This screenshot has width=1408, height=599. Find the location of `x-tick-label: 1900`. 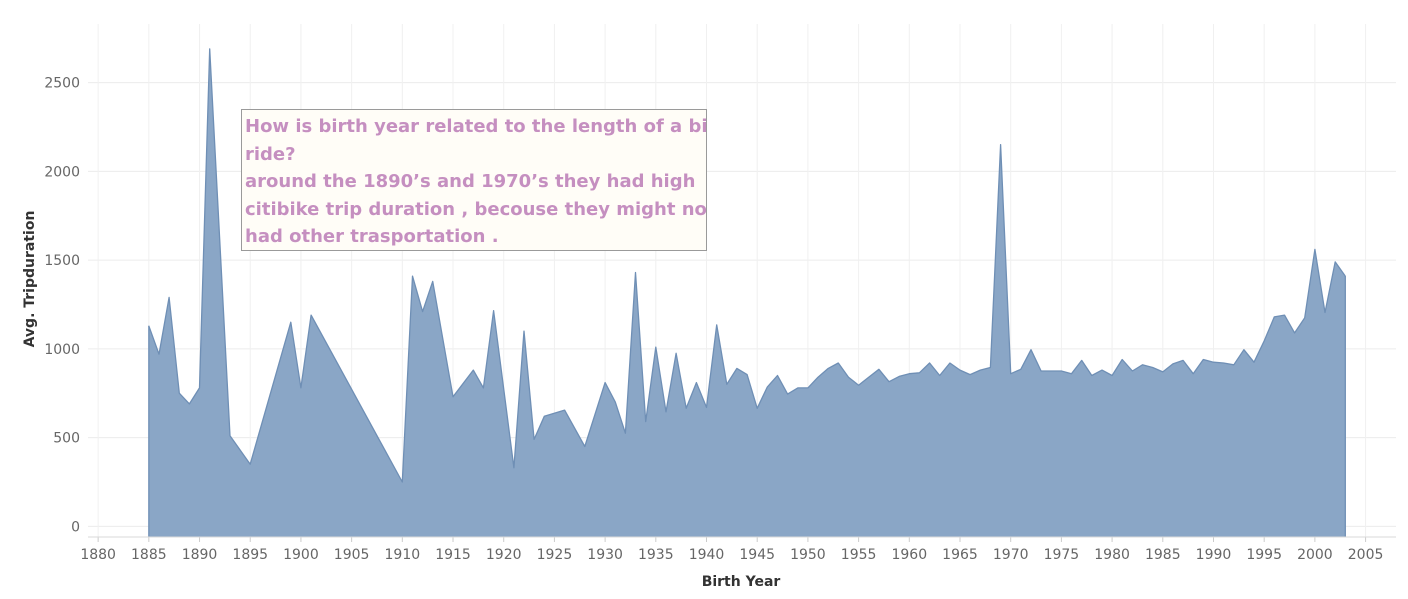

x-tick-label: 1900 is located at coordinates (301, 555).